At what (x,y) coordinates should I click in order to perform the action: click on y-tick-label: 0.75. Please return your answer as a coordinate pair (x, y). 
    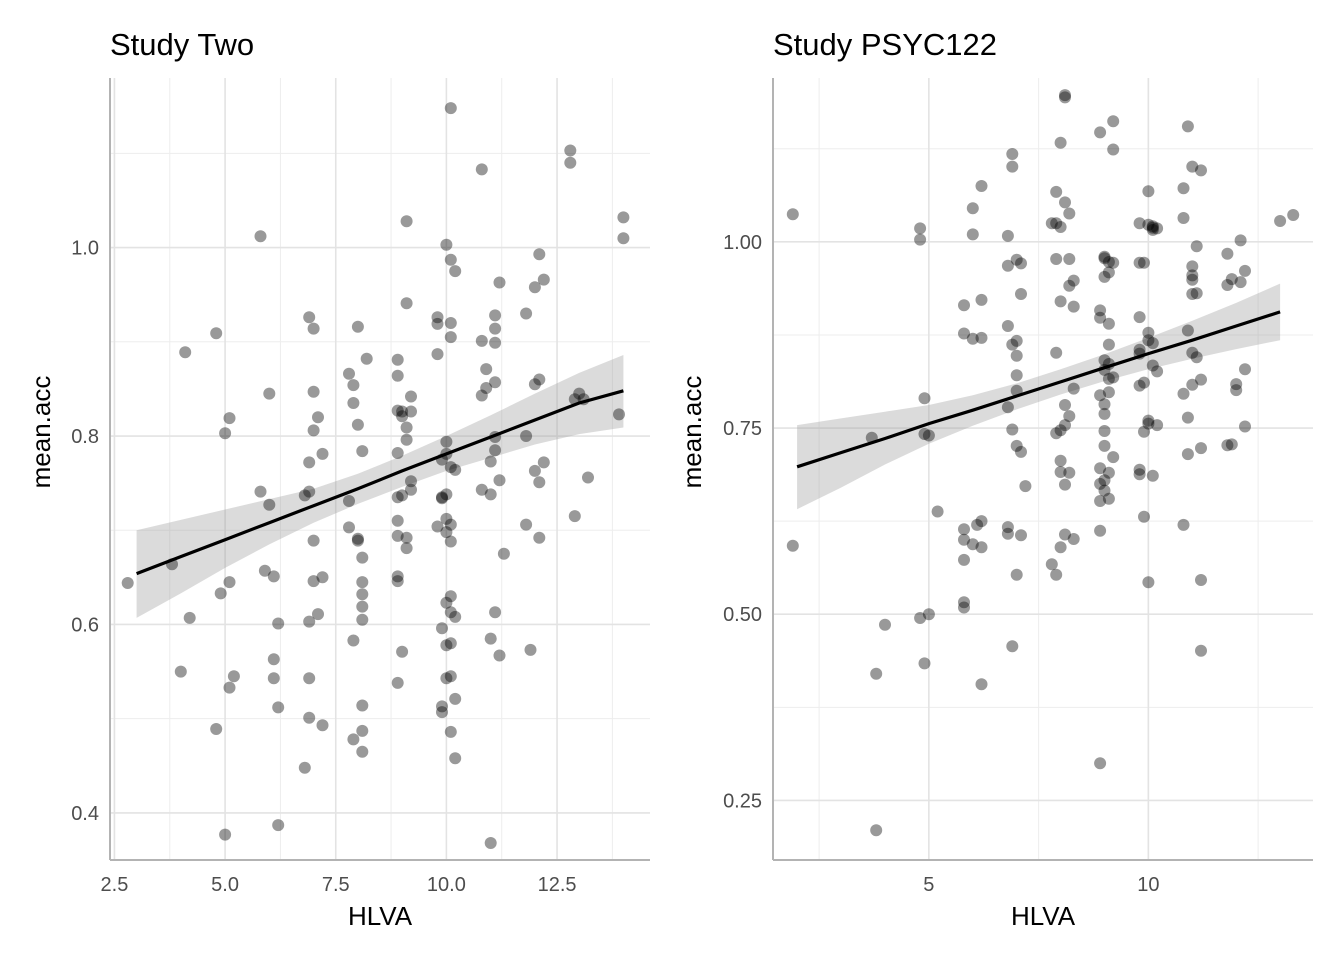
    Looking at the image, I should click on (742, 429).